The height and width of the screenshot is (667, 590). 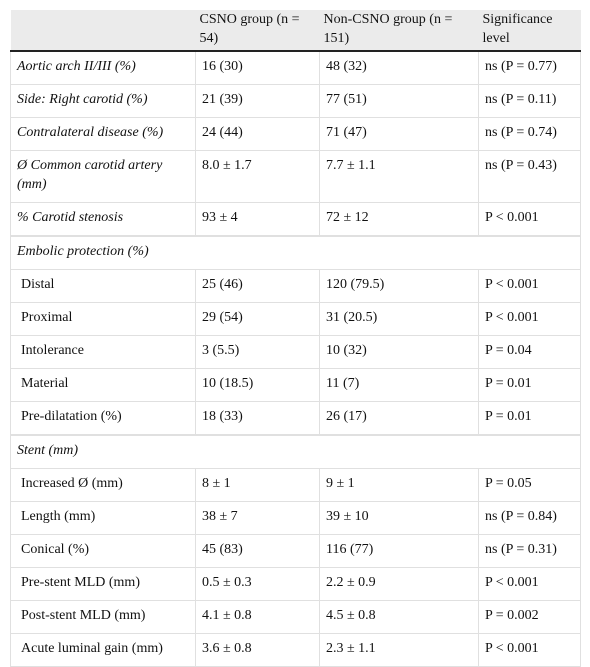 What do you see at coordinates (103, 67) in the screenshot?
I see `row-label: Aortic arch II/III (%)` at bounding box center [103, 67].